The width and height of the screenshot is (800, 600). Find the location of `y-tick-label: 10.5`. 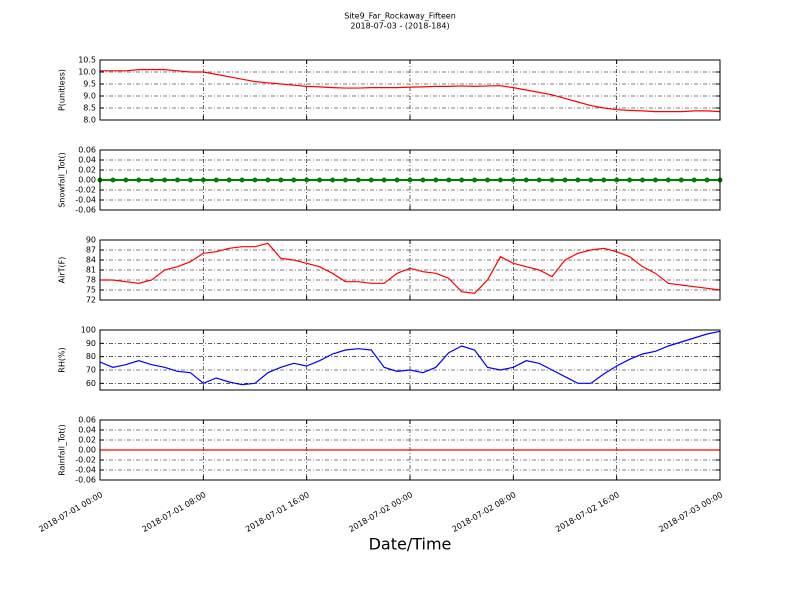

y-tick-label: 10.5 is located at coordinates (87, 60).